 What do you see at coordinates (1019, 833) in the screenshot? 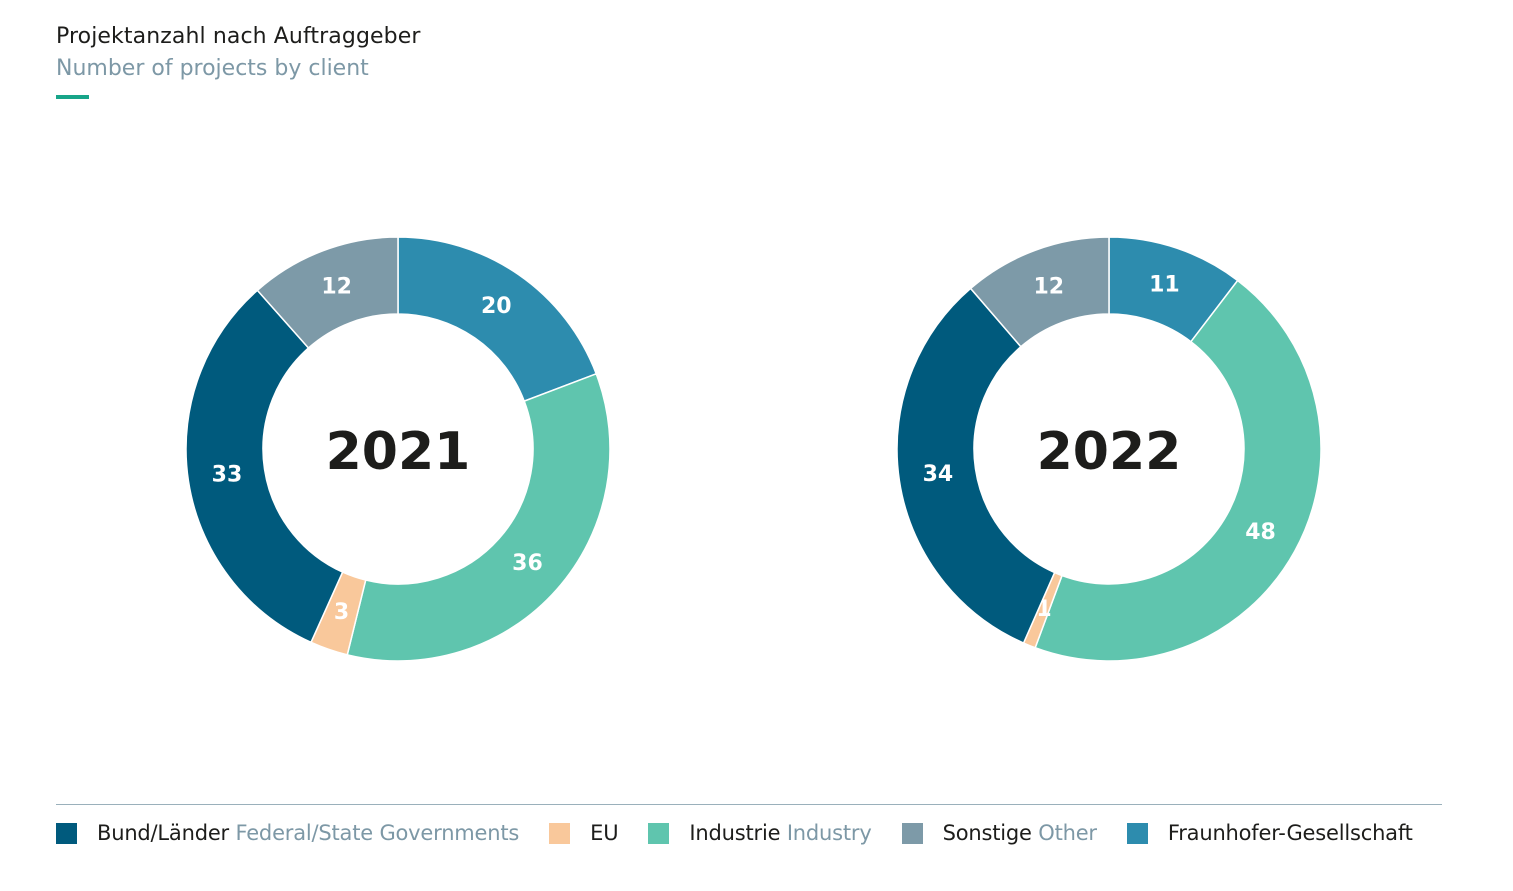
I see `legend-label: Sonstige Other` at bounding box center [1019, 833].